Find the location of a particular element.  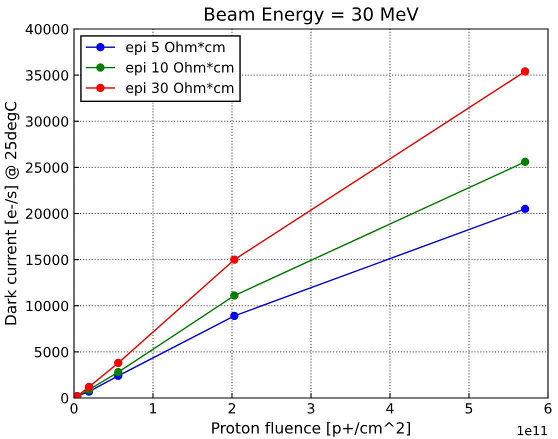

y-axis-title: Dark current [e-/s] @ 25degC is located at coordinates (12, 213).